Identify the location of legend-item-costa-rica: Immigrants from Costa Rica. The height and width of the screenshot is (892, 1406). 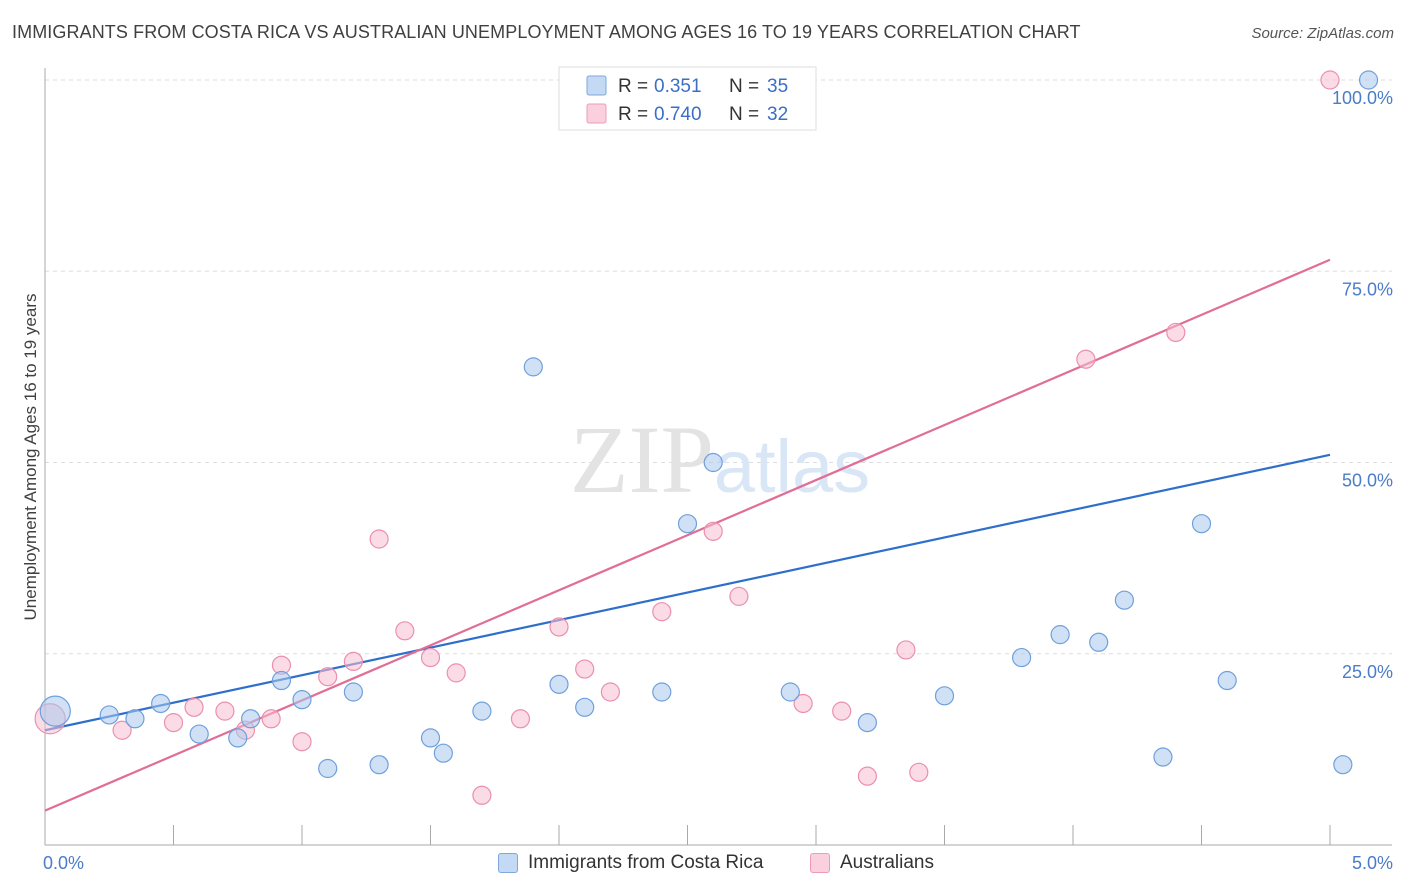
(630, 863).